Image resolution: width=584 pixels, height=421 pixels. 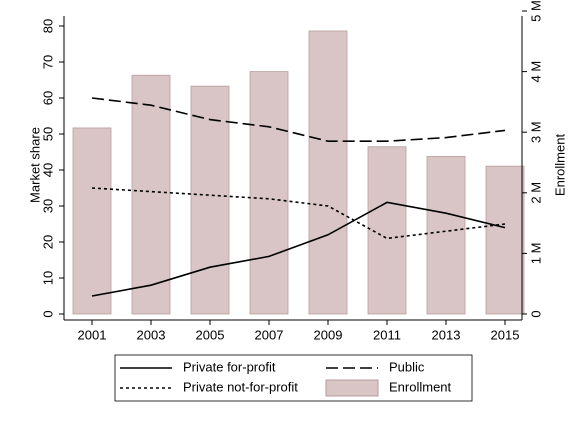 What do you see at coordinates (535, 11) in the screenshot?
I see `y2-tick-label: 5 M` at bounding box center [535, 11].